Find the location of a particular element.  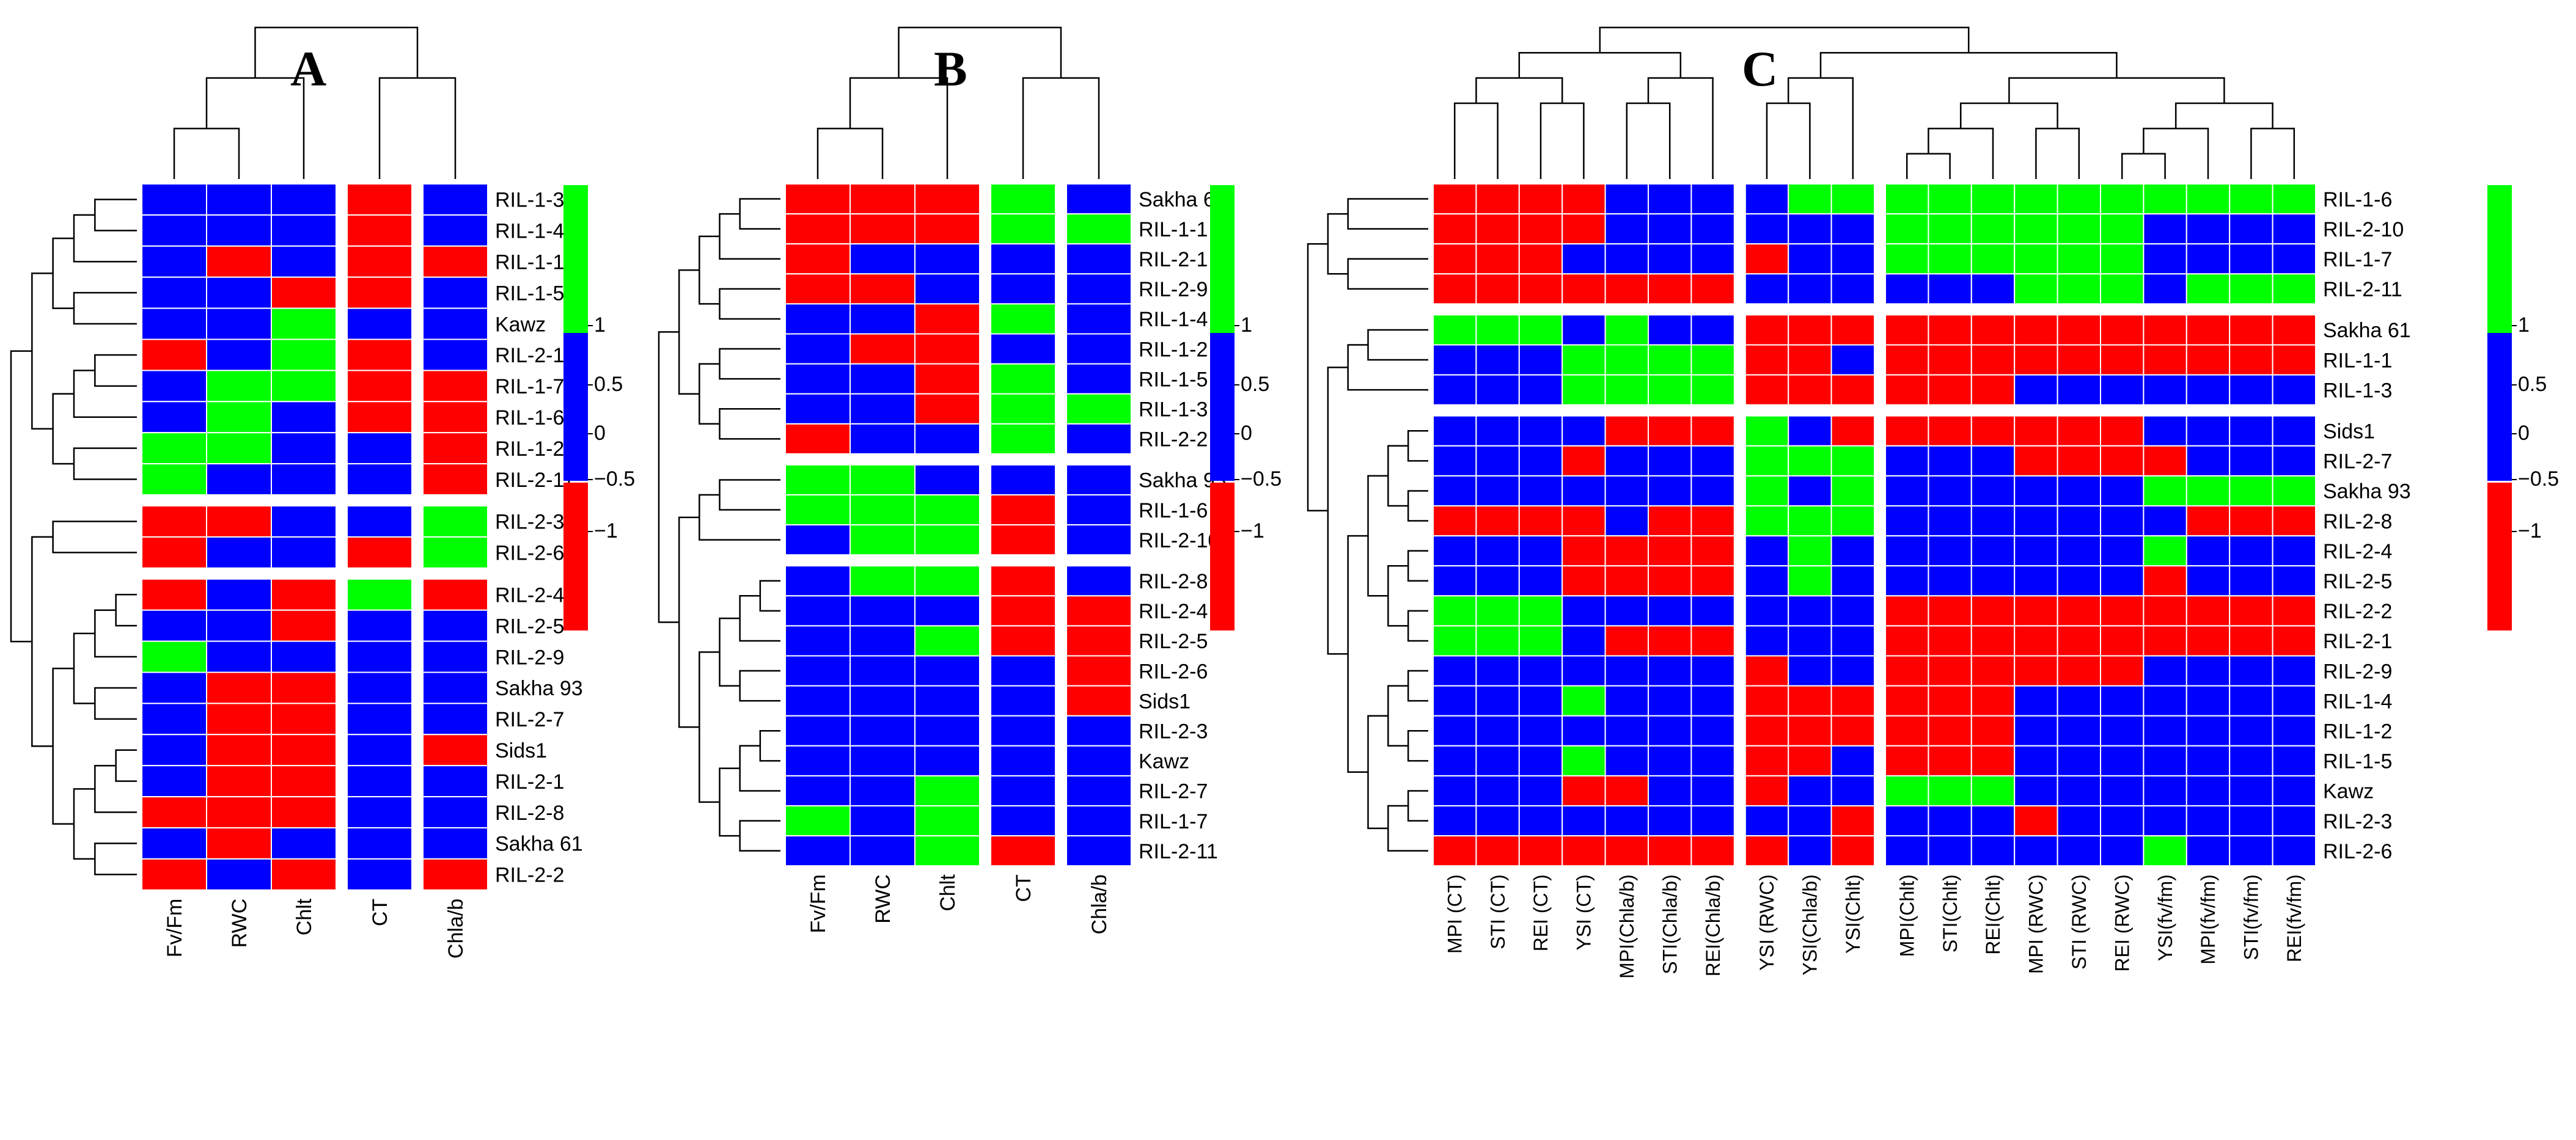

legend-tick-label: 1 is located at coordinates (2524, 325).